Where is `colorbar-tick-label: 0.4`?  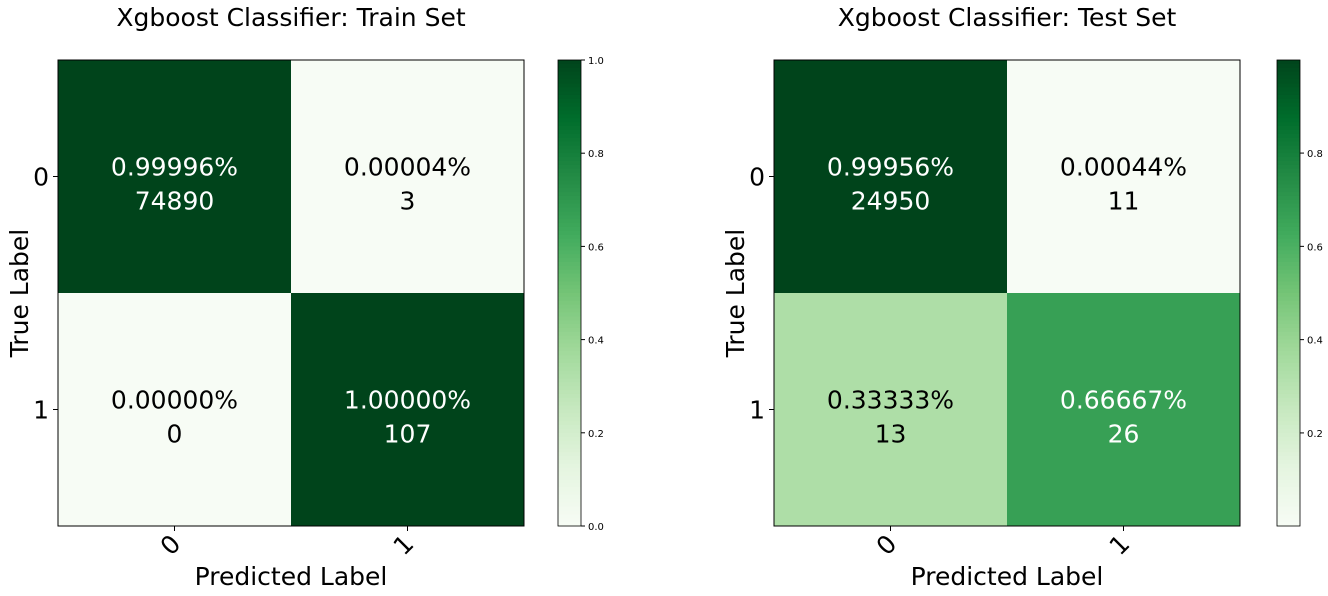
colorbar-tick-label: 0.4 is located at coordinates (1315, 341).